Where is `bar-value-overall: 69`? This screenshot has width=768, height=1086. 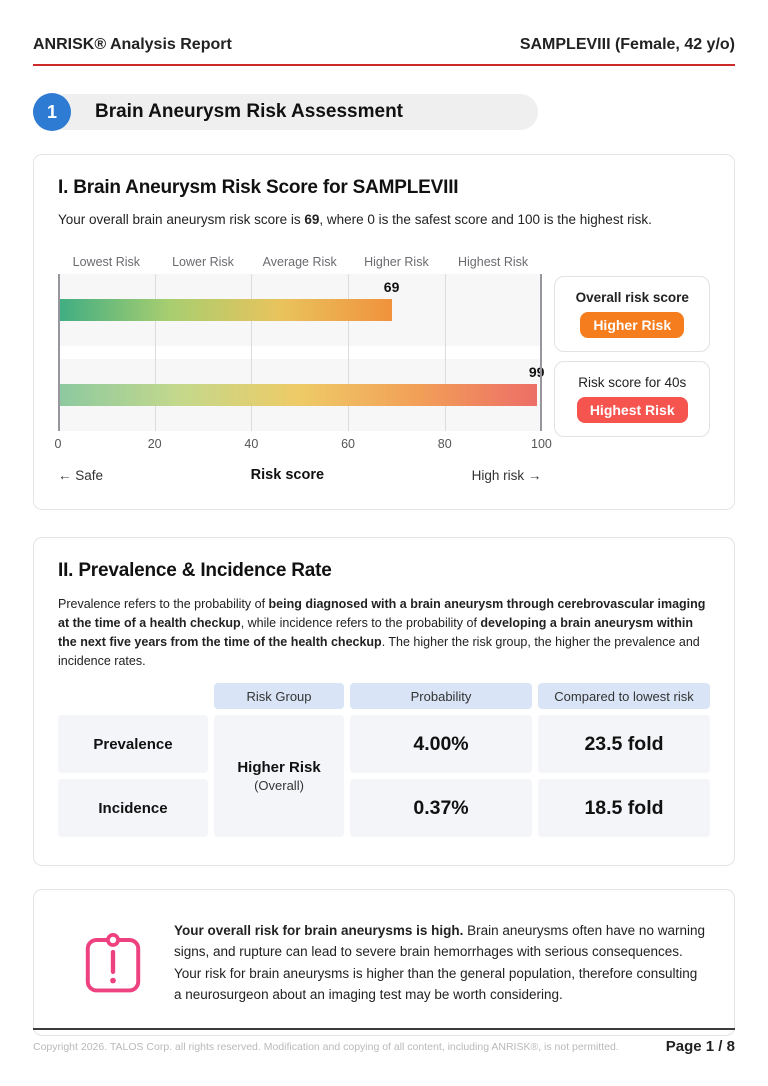
bar-value-overall: 69 is located at coordinates (391, 287).